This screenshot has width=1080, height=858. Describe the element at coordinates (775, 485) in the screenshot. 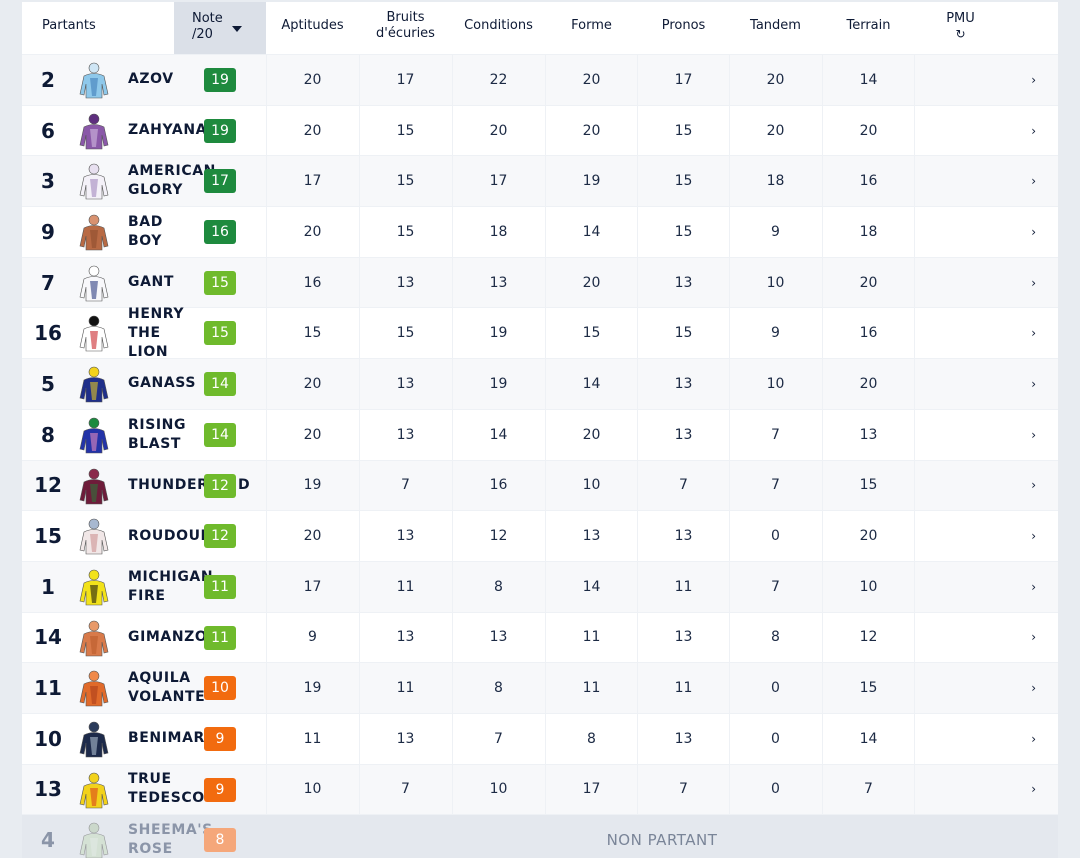

I see `score-tandem: 7` at that location.